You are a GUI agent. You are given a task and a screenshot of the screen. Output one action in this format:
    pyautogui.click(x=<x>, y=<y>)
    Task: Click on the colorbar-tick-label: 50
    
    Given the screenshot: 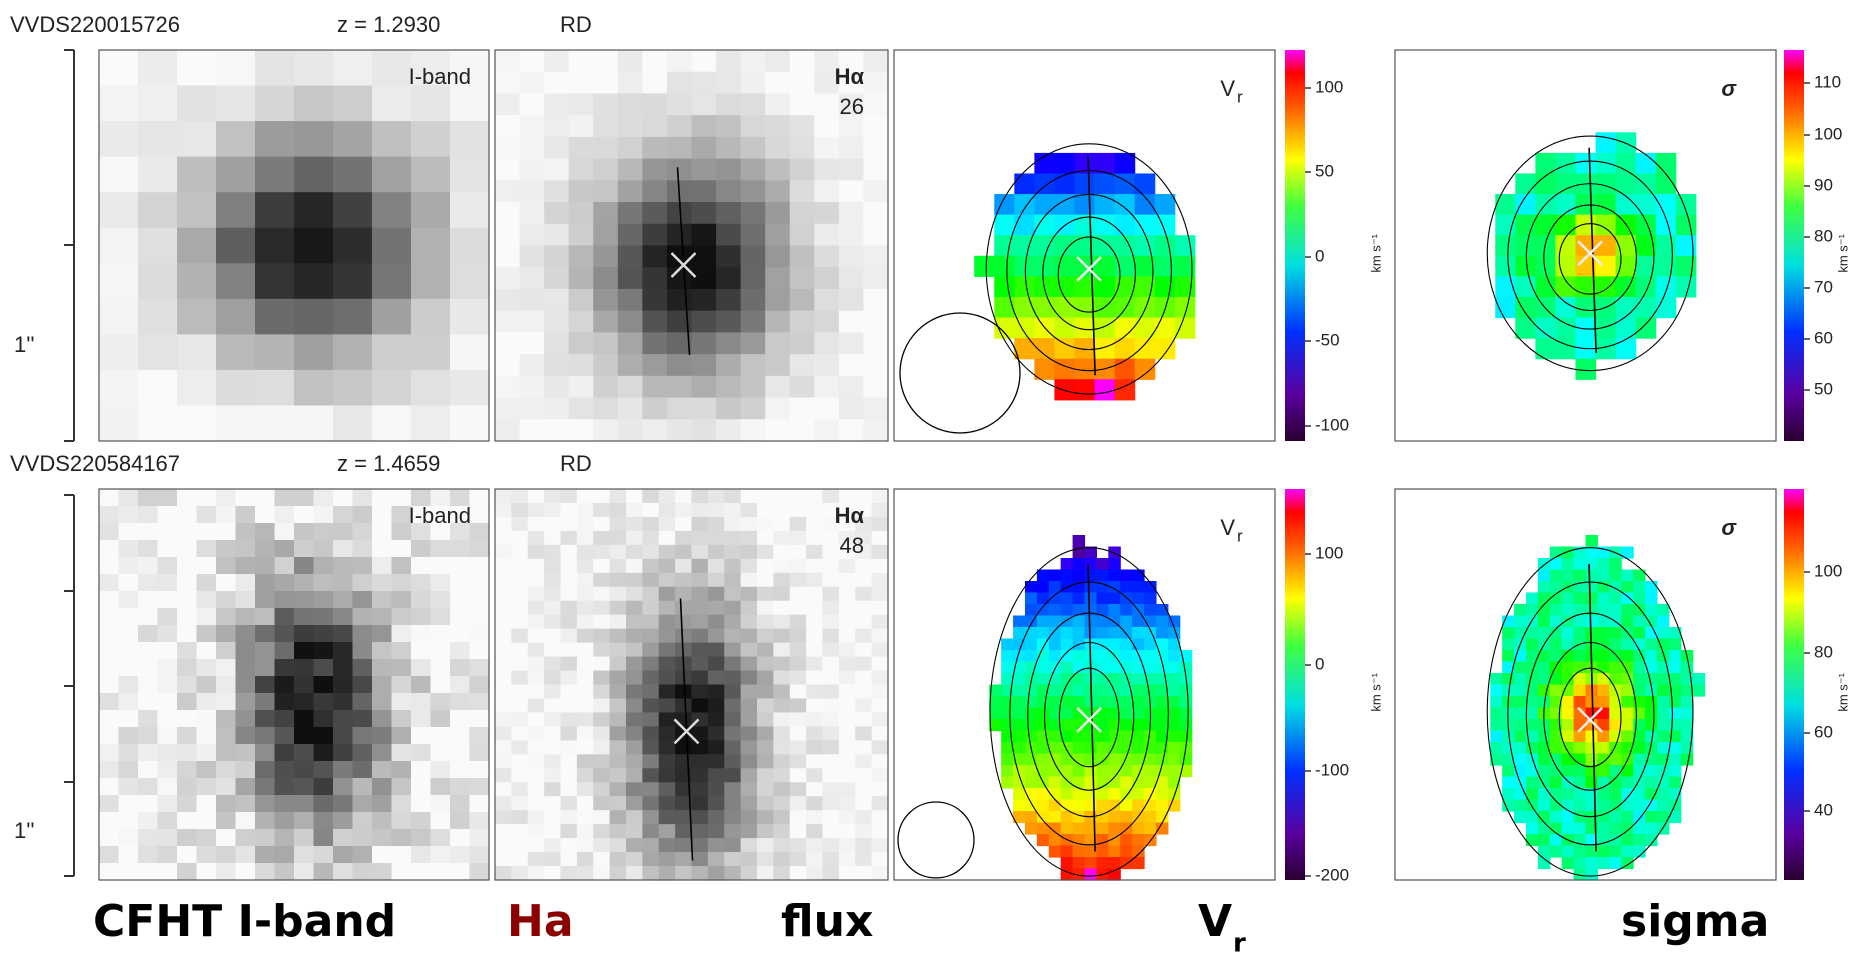 What is the action you would take?
    pyautogui.click(x=1823, y=388)
    